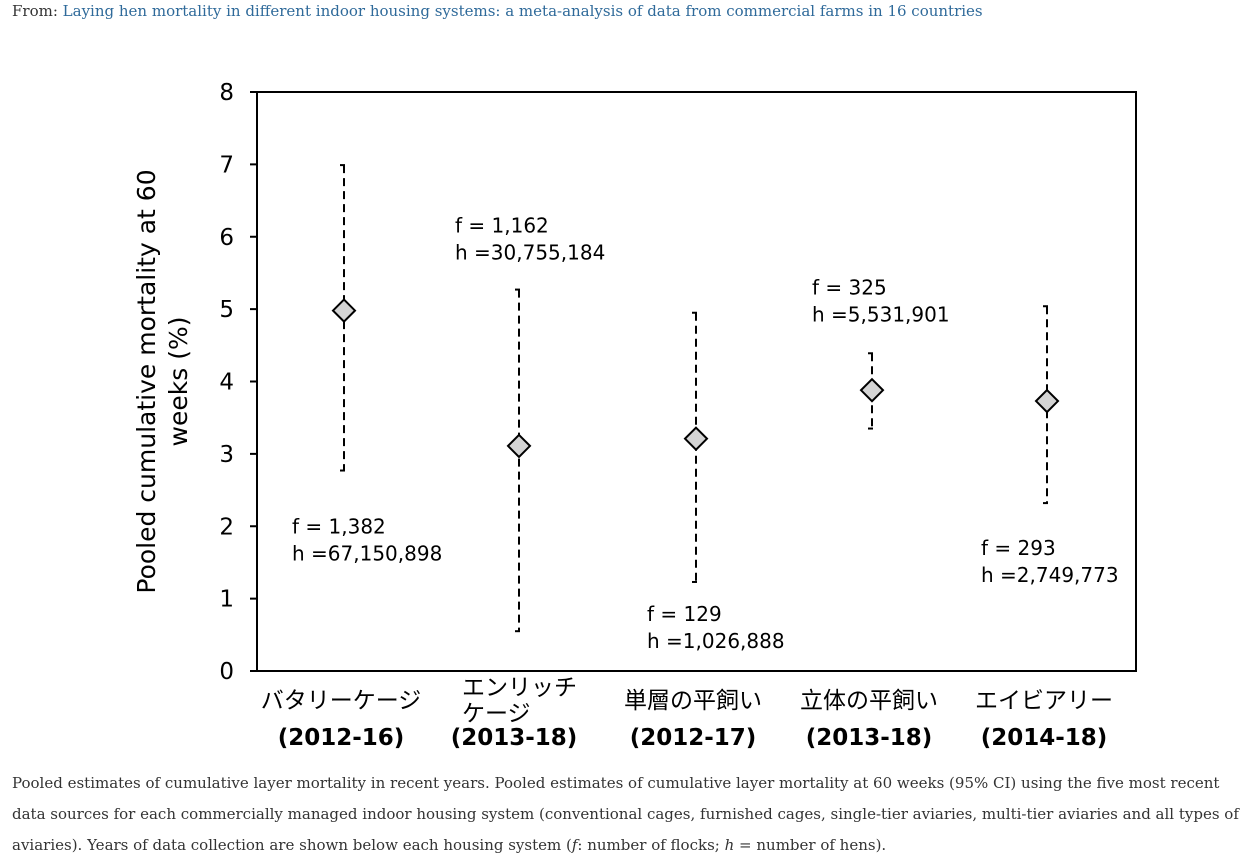 The width and height of the screenshot is (1258, 865). Describe the element at coordinates (849, 288) in the screenshot. I see `flocks-label: f = 325` at that location.